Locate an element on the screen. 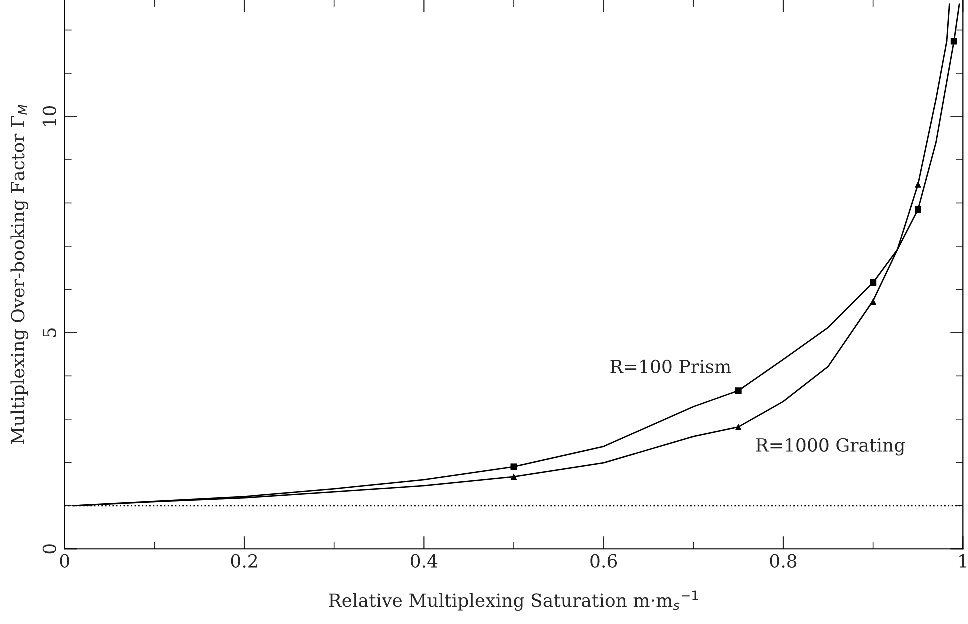 Image resolution: width=968 pixels, height=624 pixels. x-tick-label: 1 is located at coordinates (963, 561).